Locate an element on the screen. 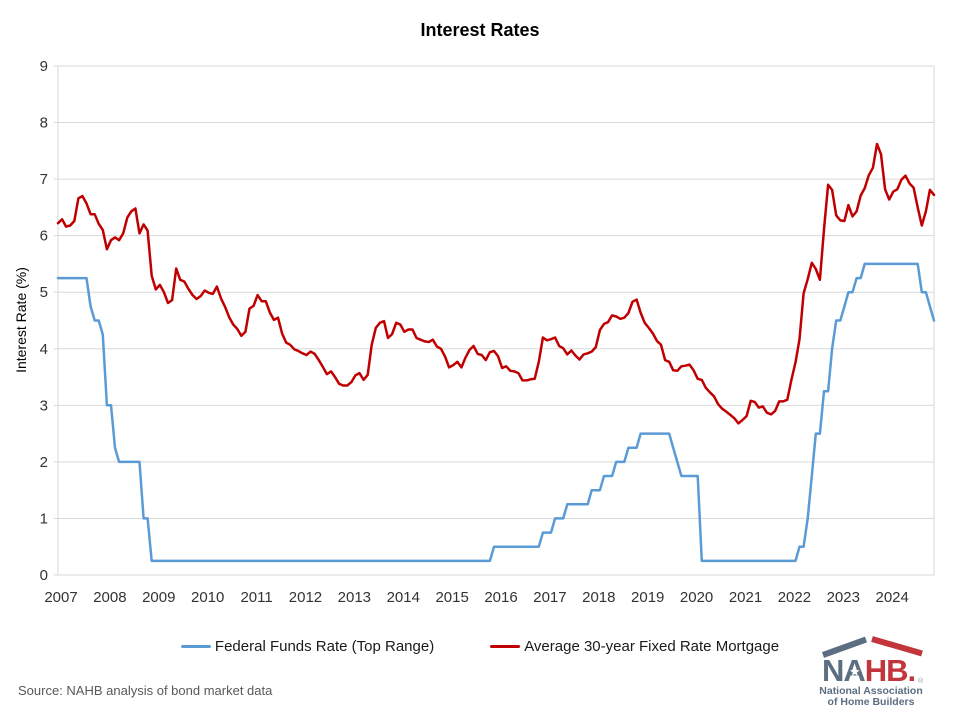  logo-roof-right-icon is located at coordinates (897, 646).